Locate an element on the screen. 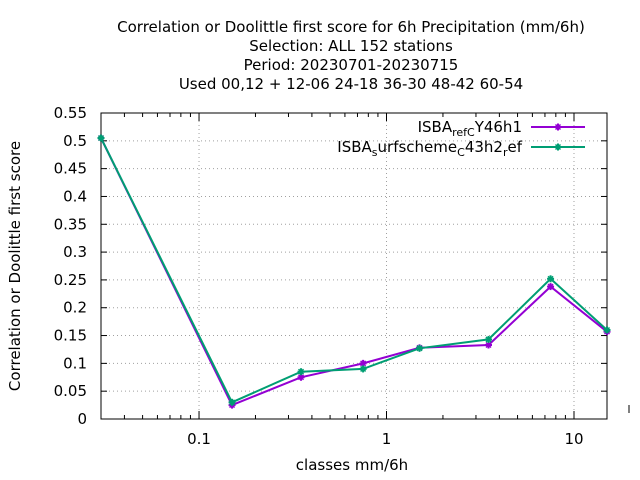 The width and height of the screenshot is (640, 480). y-tick-label: 0.05 is located at coordinates (70, 391).